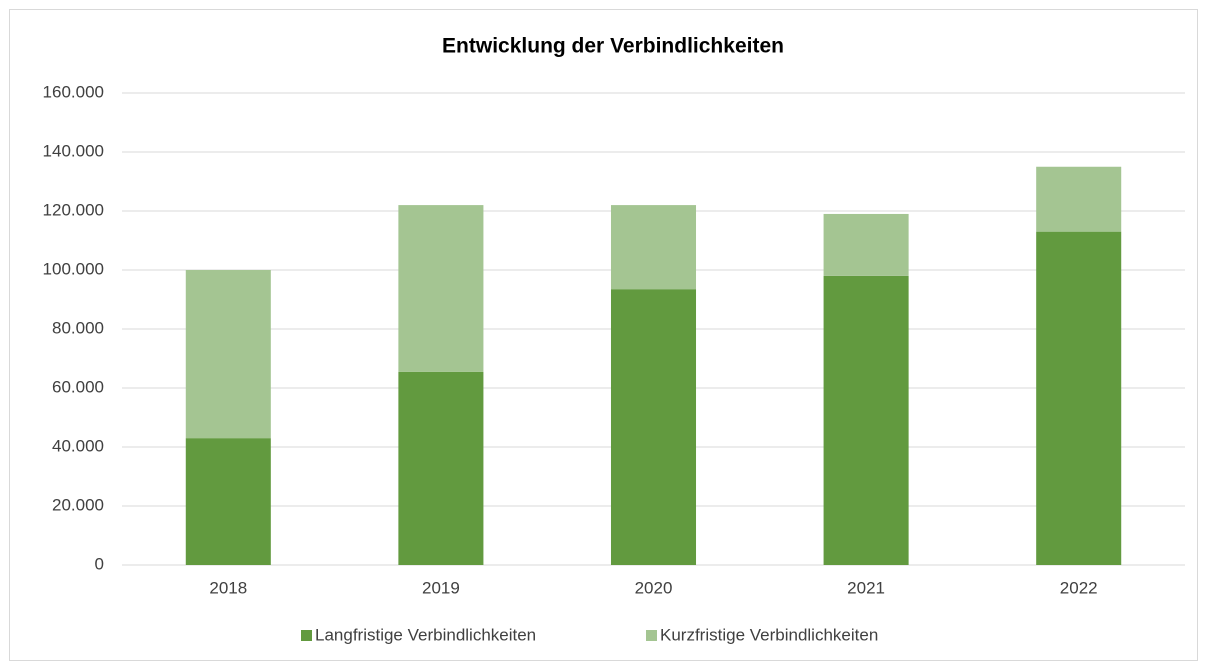  Describe the element at coordinates (78, 386) in the screenshot. I see `y-tick-label: 60.000` at that location.